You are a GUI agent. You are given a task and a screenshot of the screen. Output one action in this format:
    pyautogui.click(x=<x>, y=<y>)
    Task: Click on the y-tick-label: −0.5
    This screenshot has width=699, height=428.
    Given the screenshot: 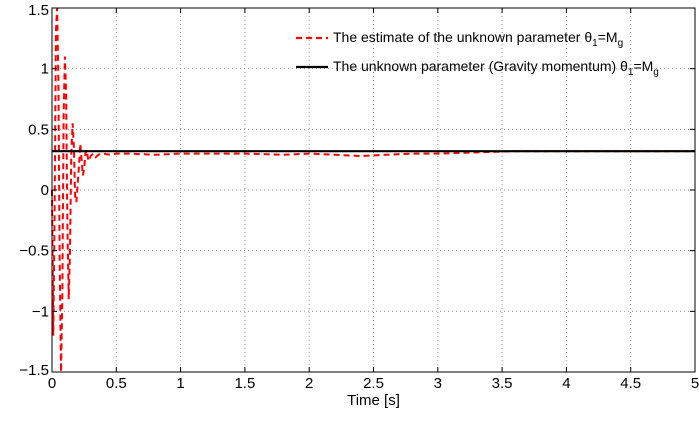 What is the action you would take?
    pyautogui.click(x=34, y=251)
    